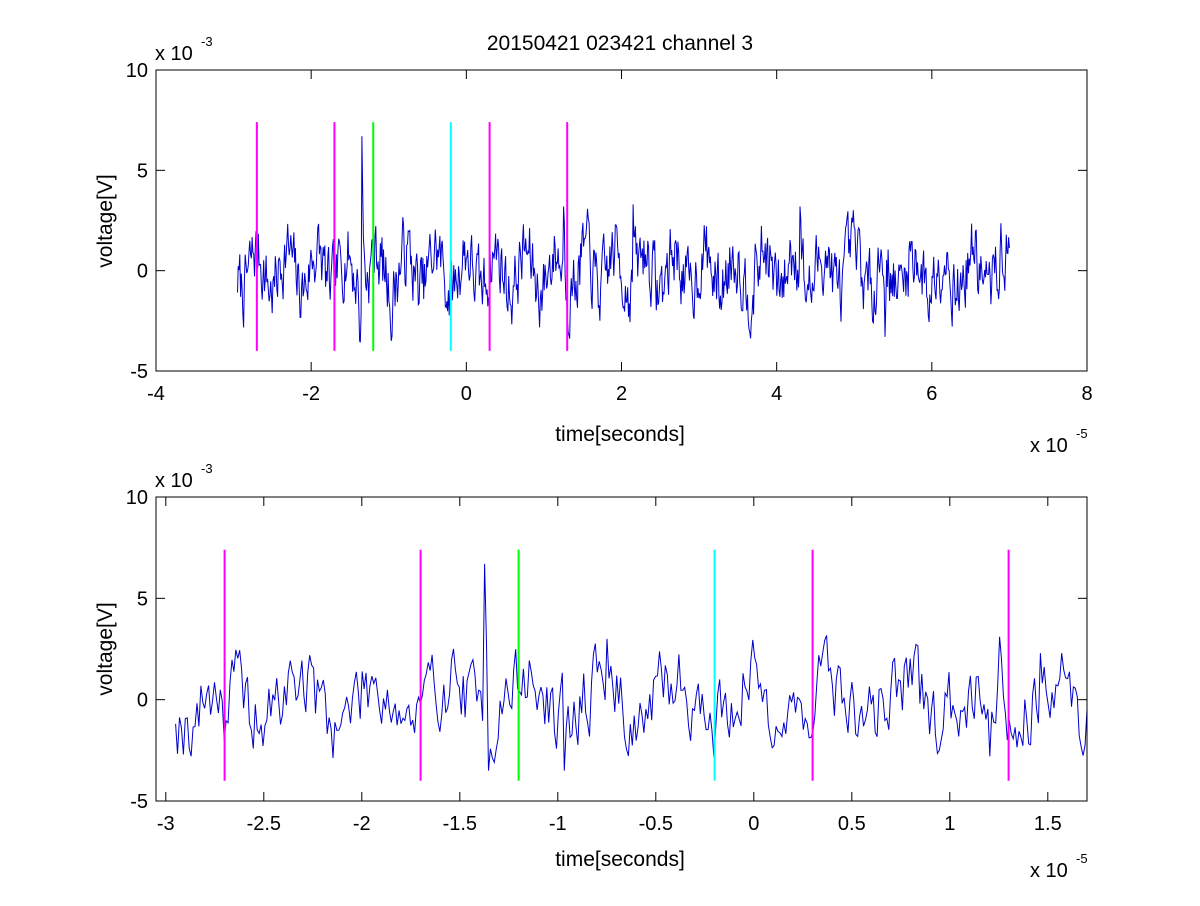 The width and height of the screenshot is (1200, 906). Describe the element at coordinates (174, 54) in the screenshot. I see `top-y-exponent-base: x 10` at that location.